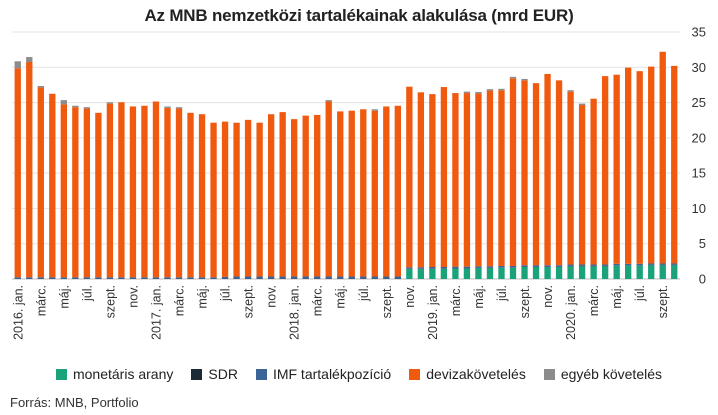  Describe the element at coordinates (699, 173) in the screenshot. I see `y-tick-label: 15` at that location.